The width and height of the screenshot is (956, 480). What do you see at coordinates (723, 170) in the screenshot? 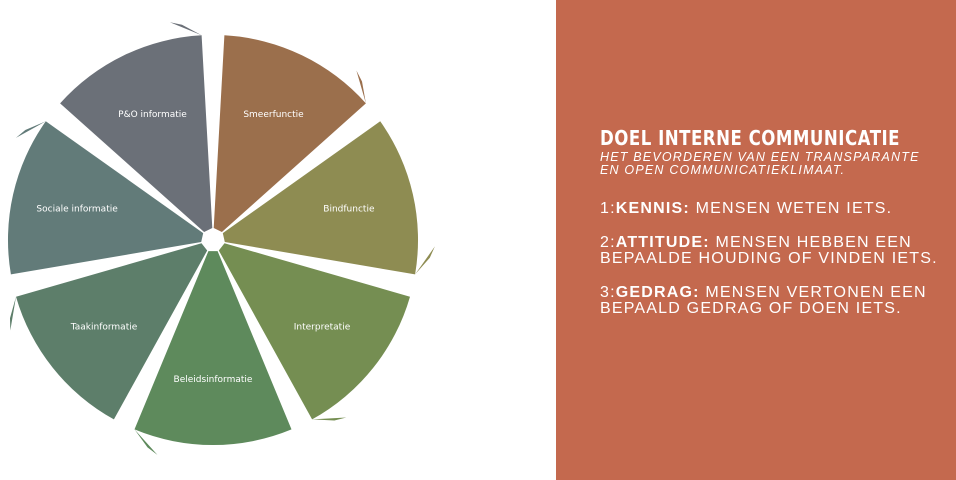
I see `panel-subtitle-line-2: EN OPEN COMMUNICATIEKLIMAAT.` at bounding box center [723, 170].